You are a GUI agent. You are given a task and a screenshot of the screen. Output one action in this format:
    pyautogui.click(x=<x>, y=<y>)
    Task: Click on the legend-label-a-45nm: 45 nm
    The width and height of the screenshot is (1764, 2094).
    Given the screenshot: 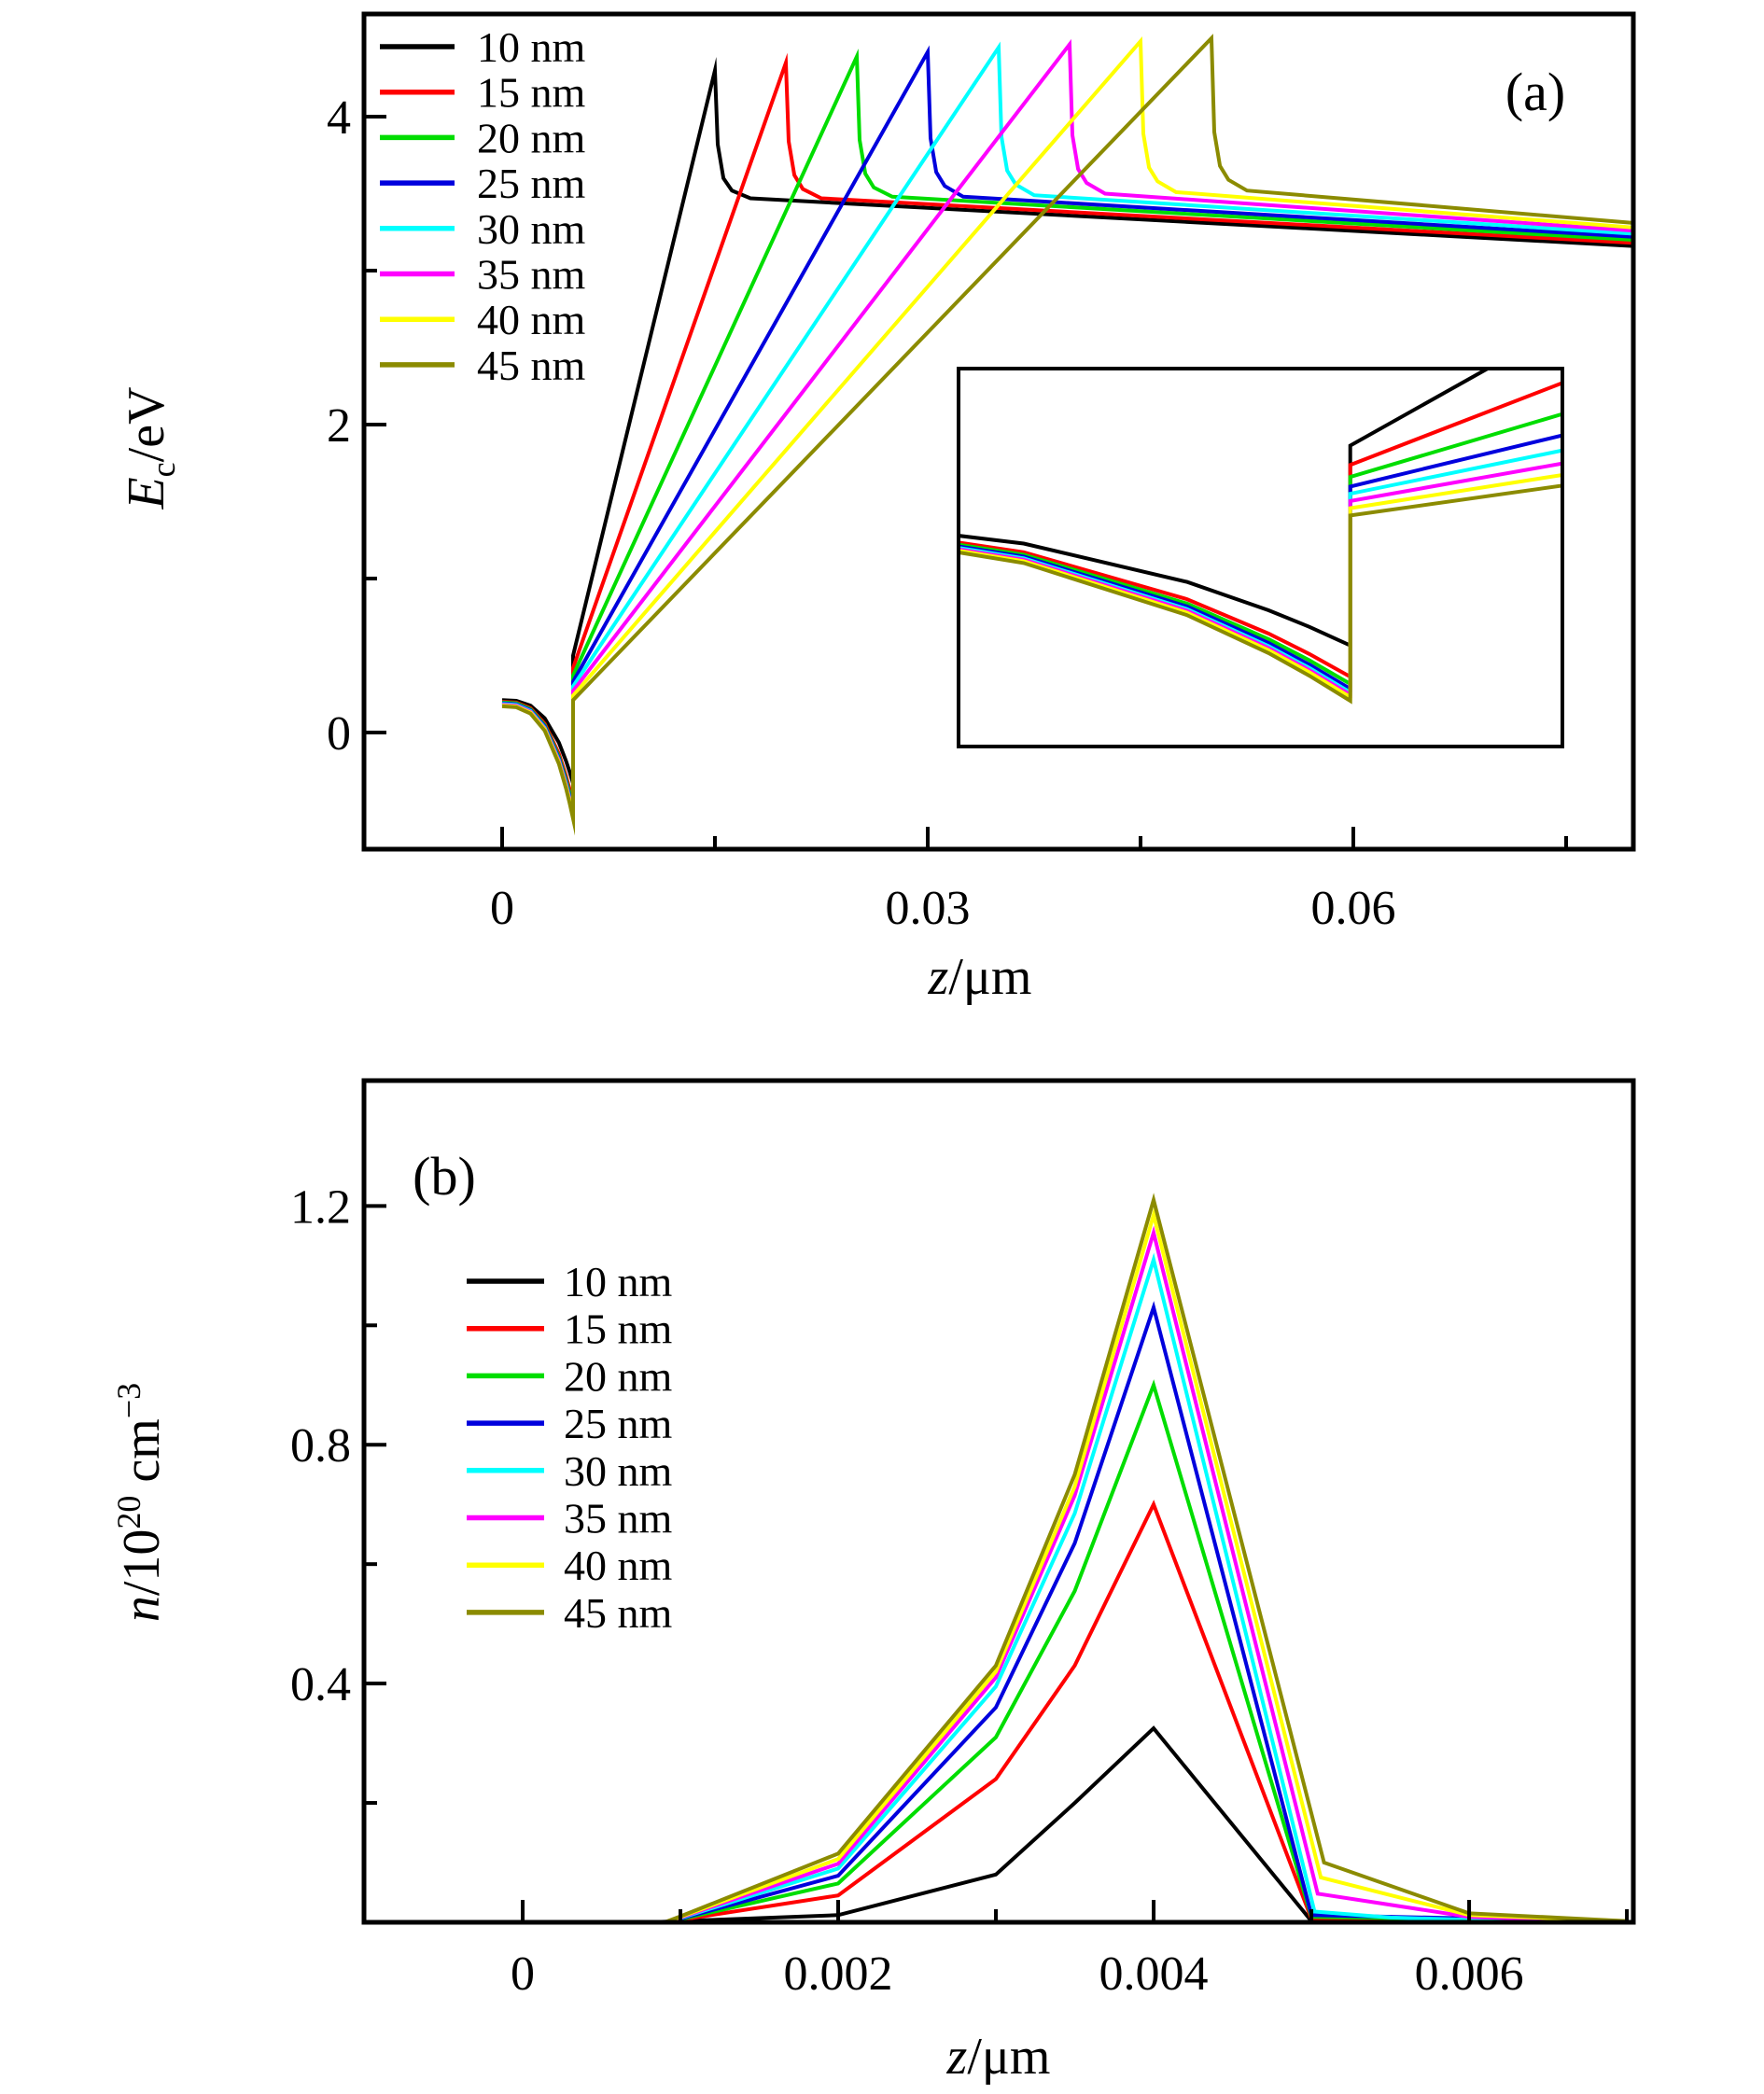 What is the action you would take?
    pyautogui.click(x=531, y=366)
    